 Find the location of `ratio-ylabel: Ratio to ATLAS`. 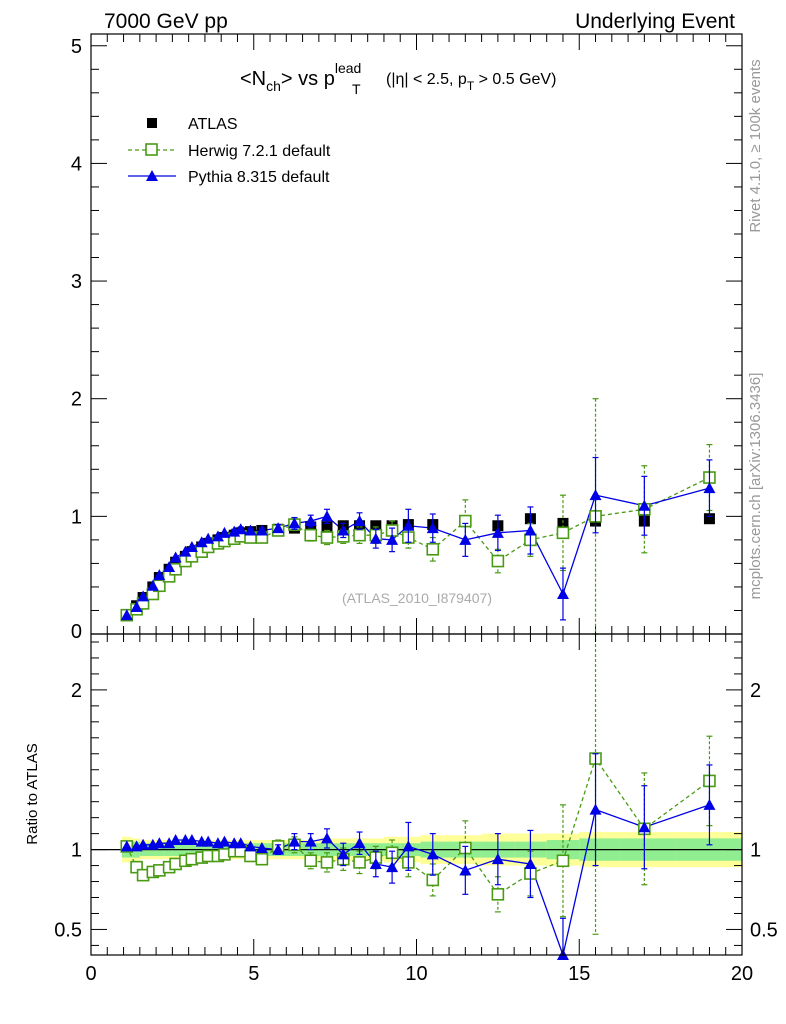

ratio-ylabel: Ratio to ATLAS is located at coordinates (32, 793).